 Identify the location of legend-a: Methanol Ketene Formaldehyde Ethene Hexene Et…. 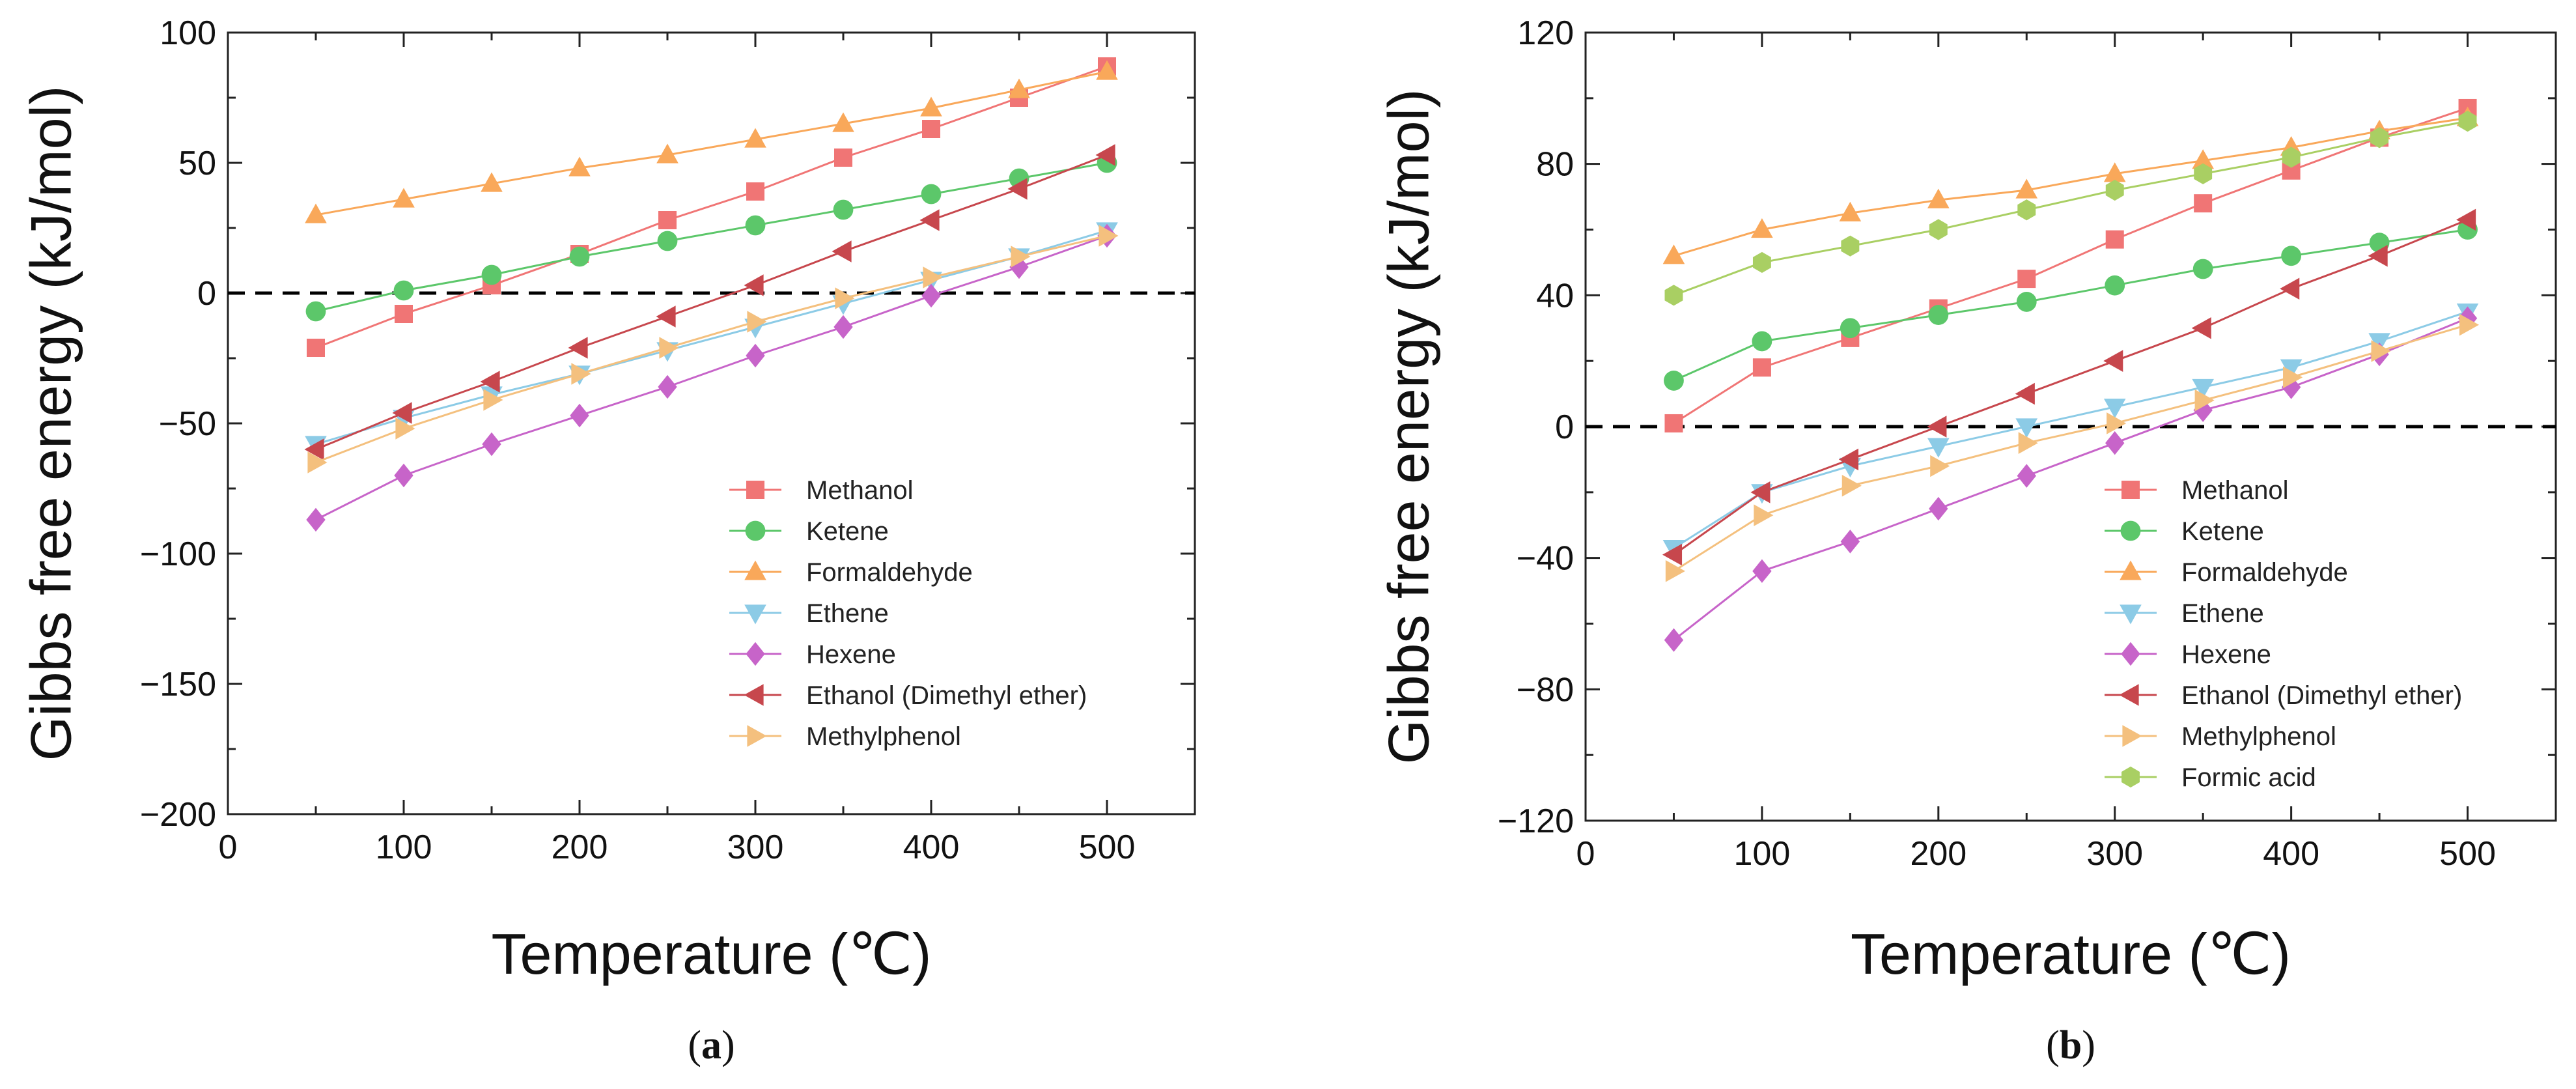
(908, 613).